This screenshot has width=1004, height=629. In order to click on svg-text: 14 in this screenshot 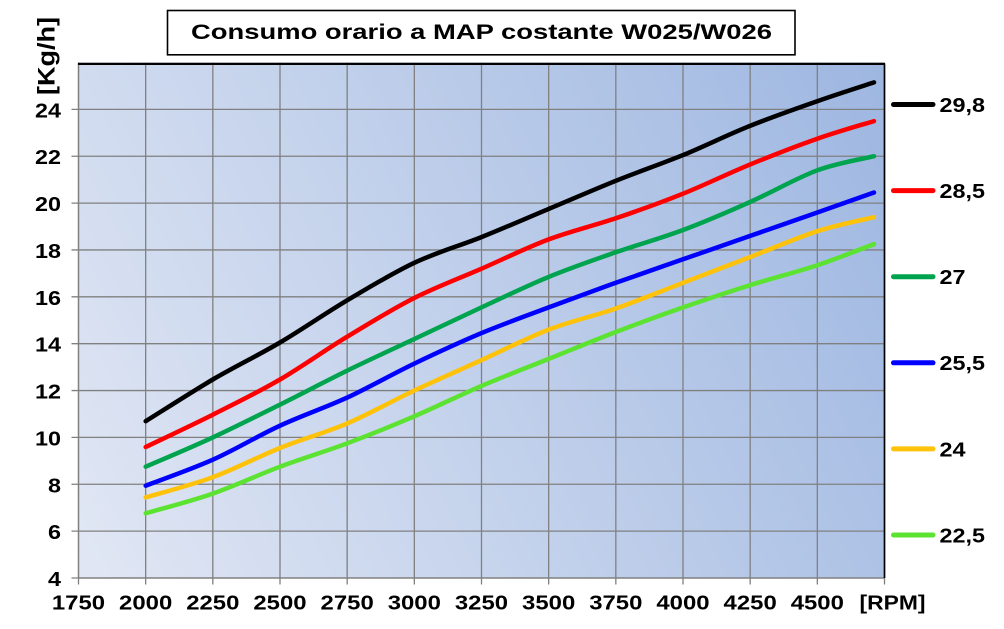, I will do `click(48, 346)`.